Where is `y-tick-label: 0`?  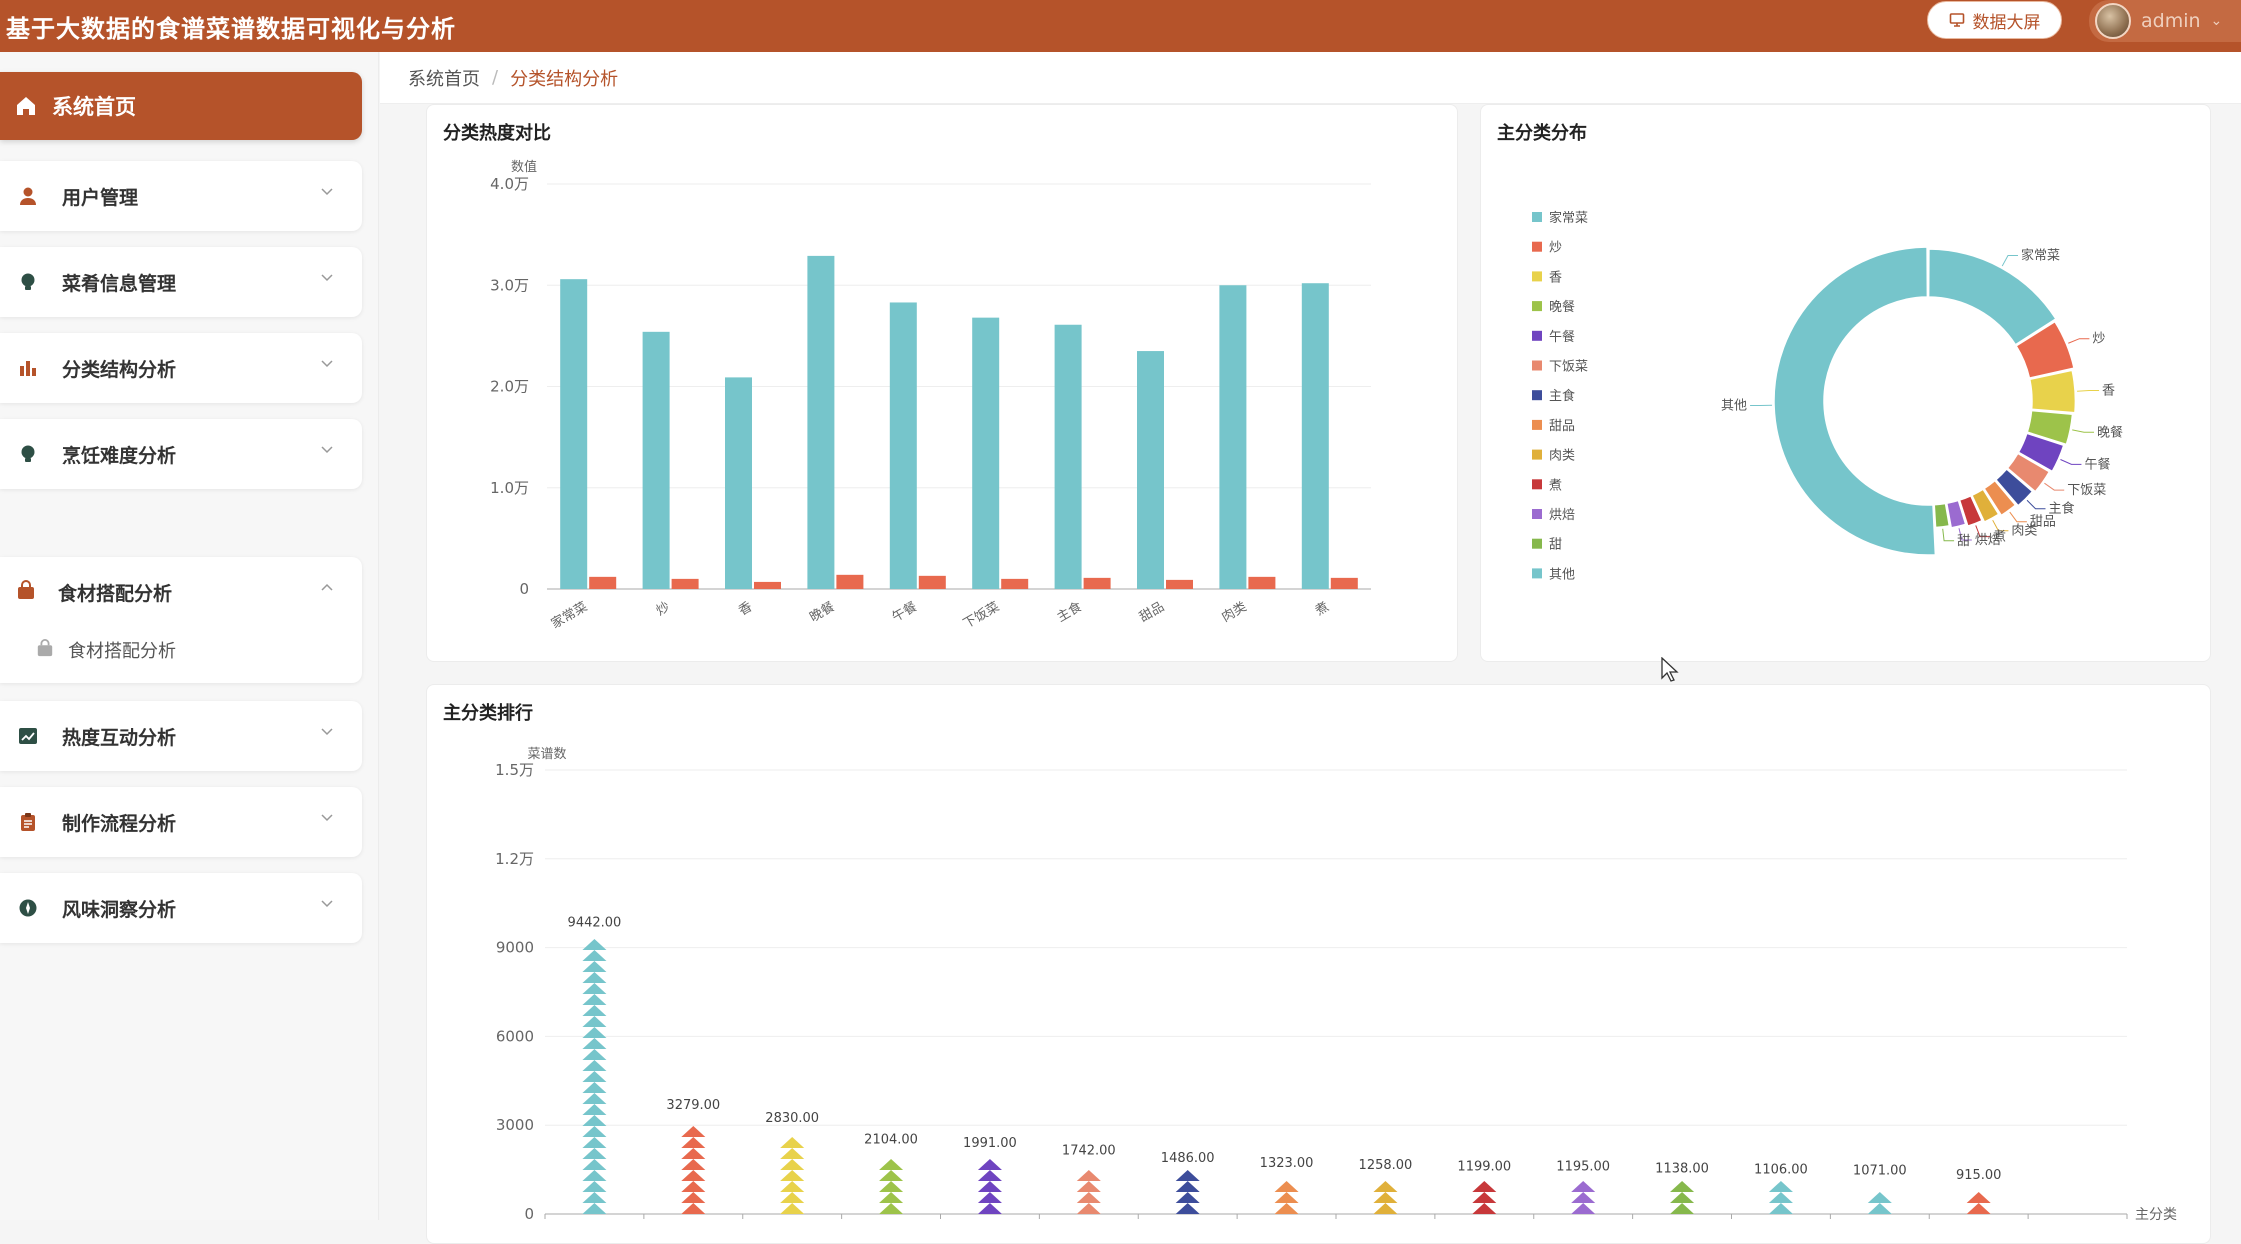 y-tick-label: 0 is located at coordinates (524, 589).